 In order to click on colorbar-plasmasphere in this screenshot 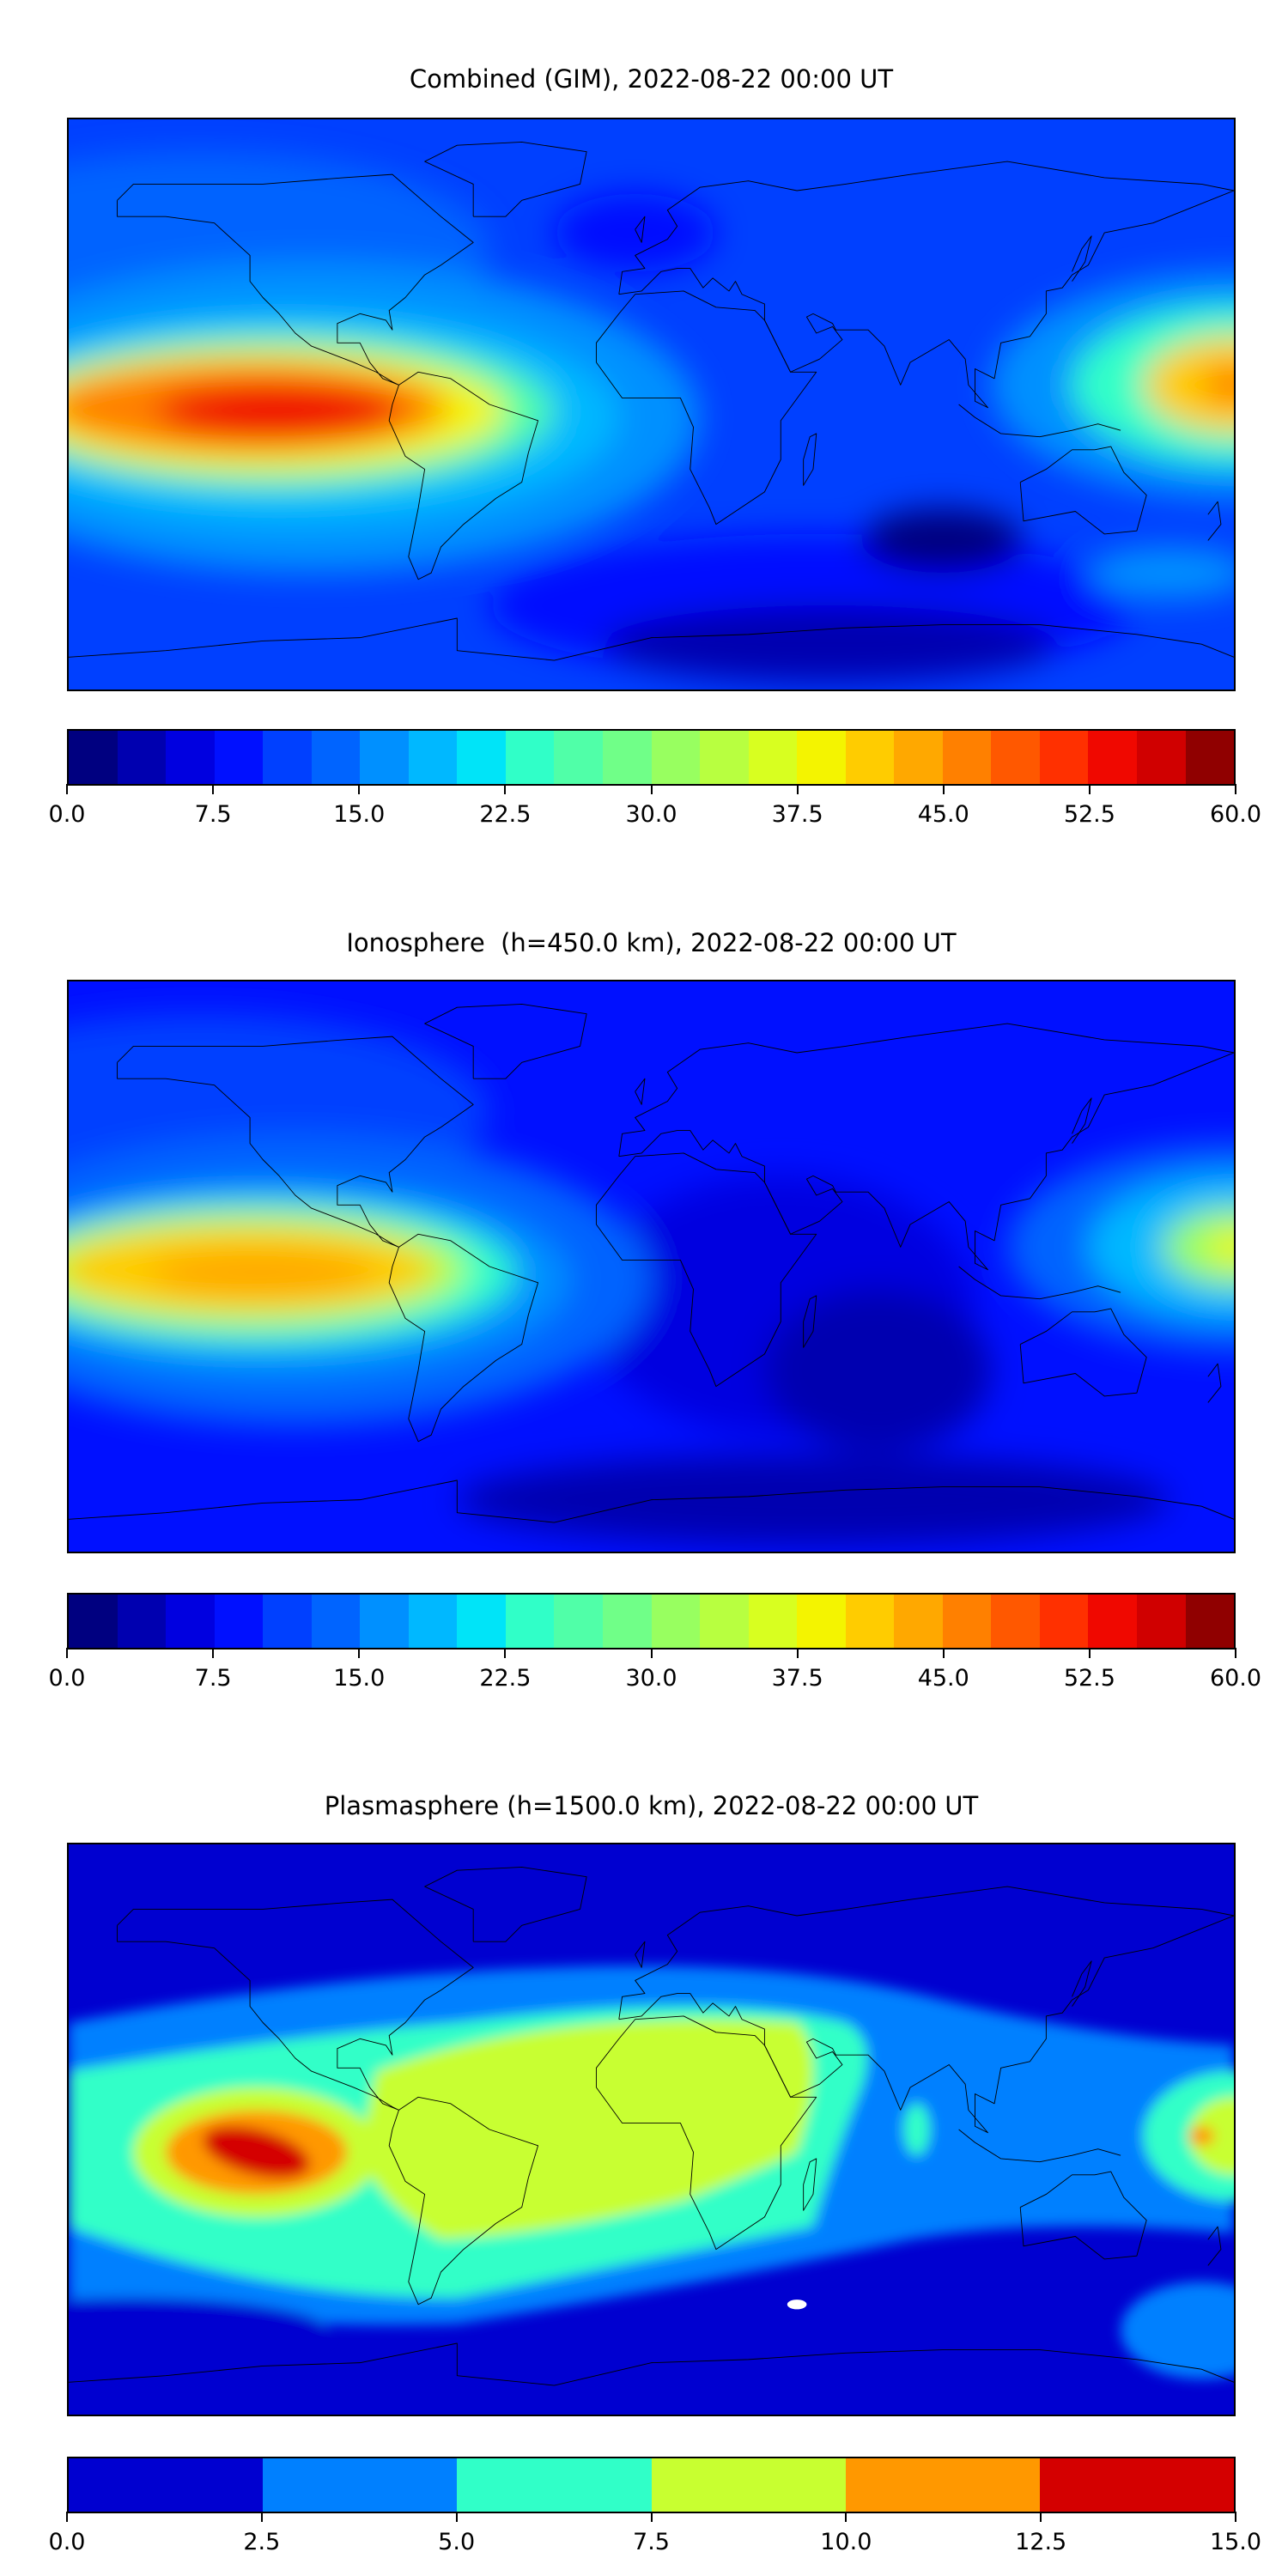, I will do `click(651, 2485)`.